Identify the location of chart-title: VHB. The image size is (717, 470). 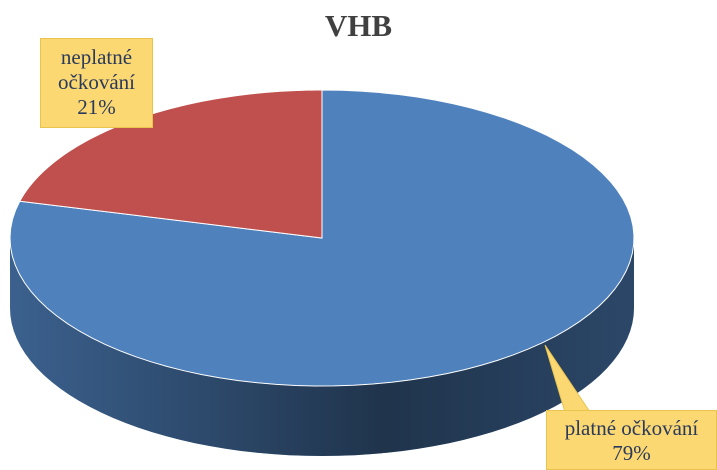
(358, 25).